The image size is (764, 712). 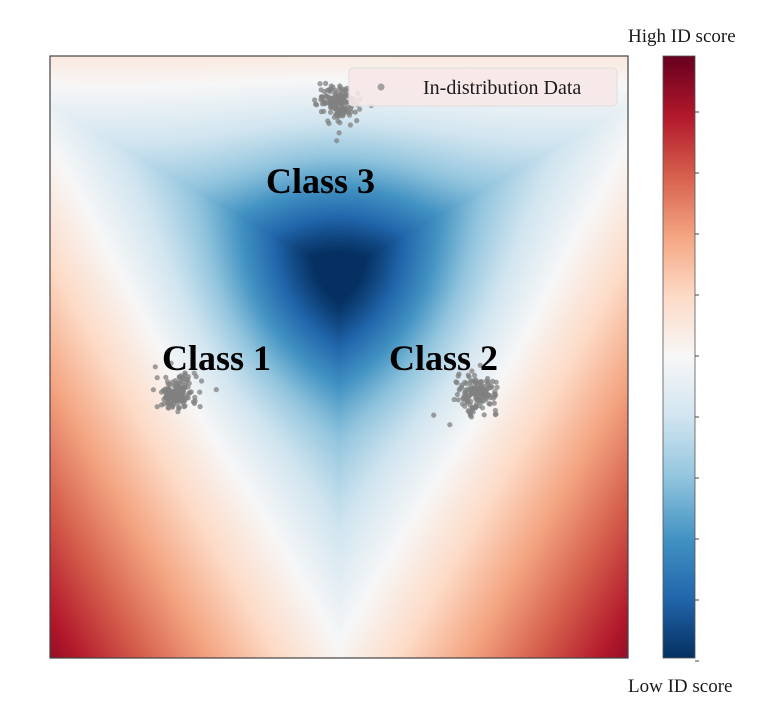 I want to click on legend-marker, so click(x=381, y=87).